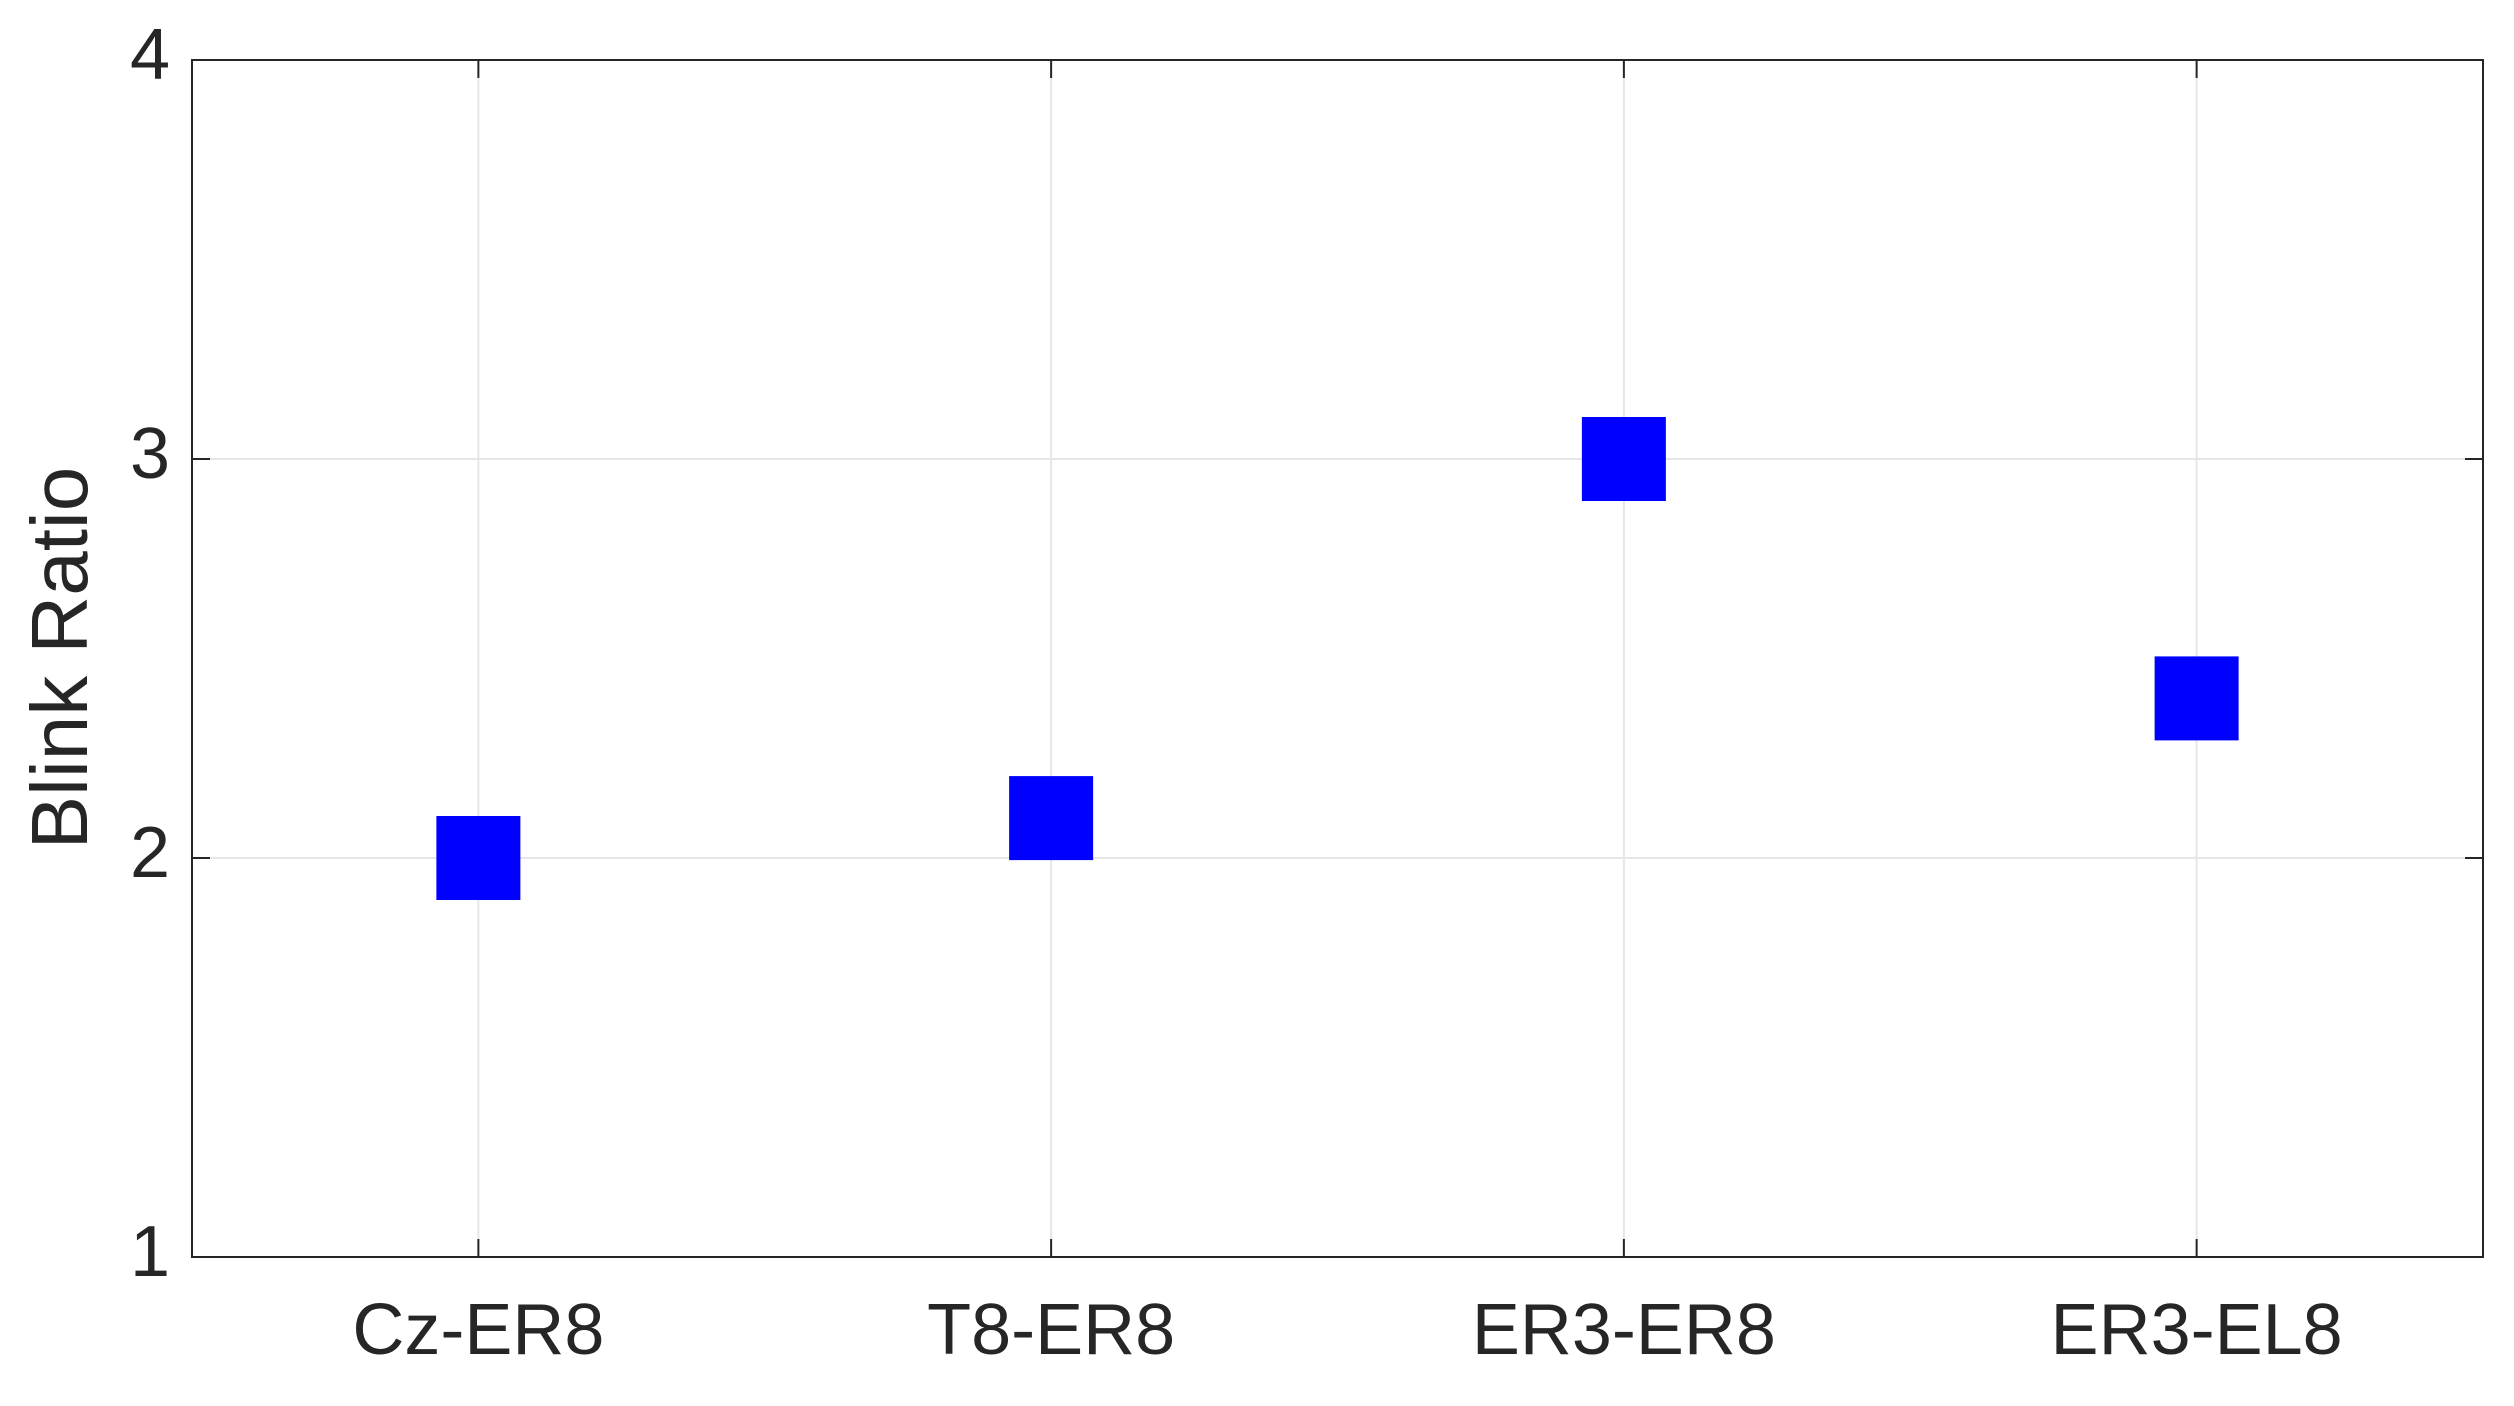 This screenshot has height=1406, width=2514. I want to click on y-tick-label: 4, so click(150, 55).